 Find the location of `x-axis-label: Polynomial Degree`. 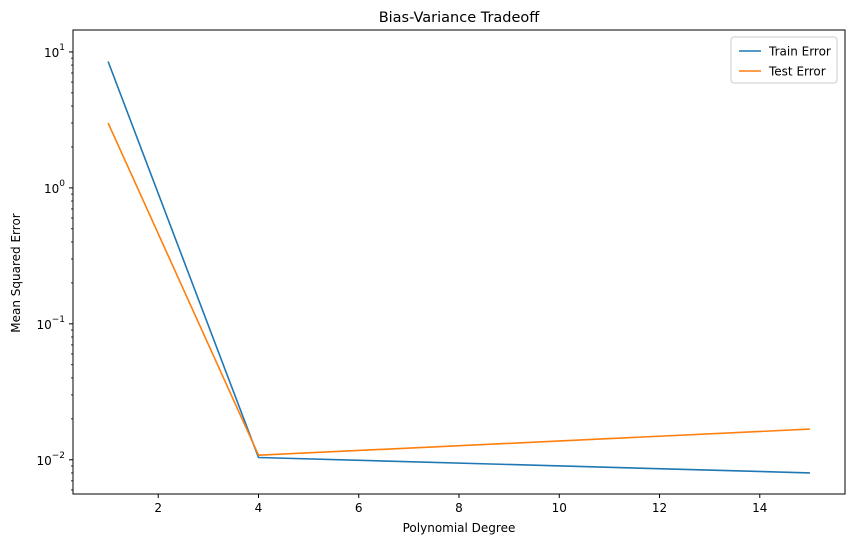

x-axis-label: Polynomial Degree is located at coordinates (459, 528).